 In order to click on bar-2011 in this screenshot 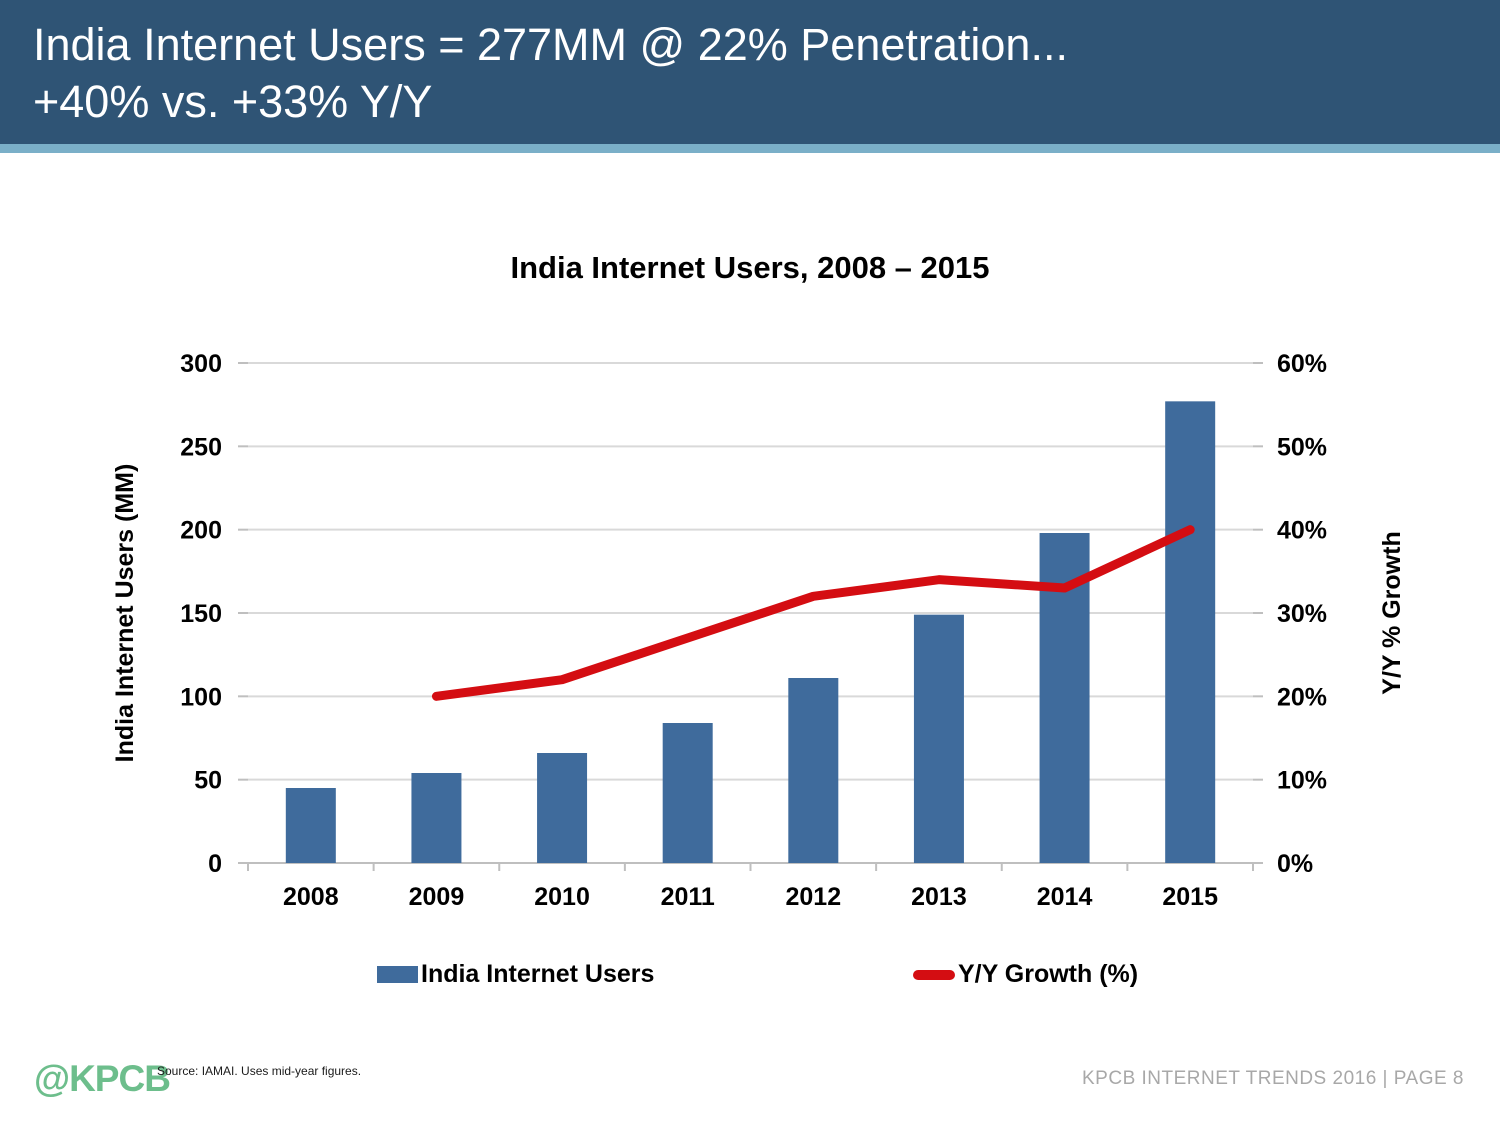, I will do `click(687, 793)`.